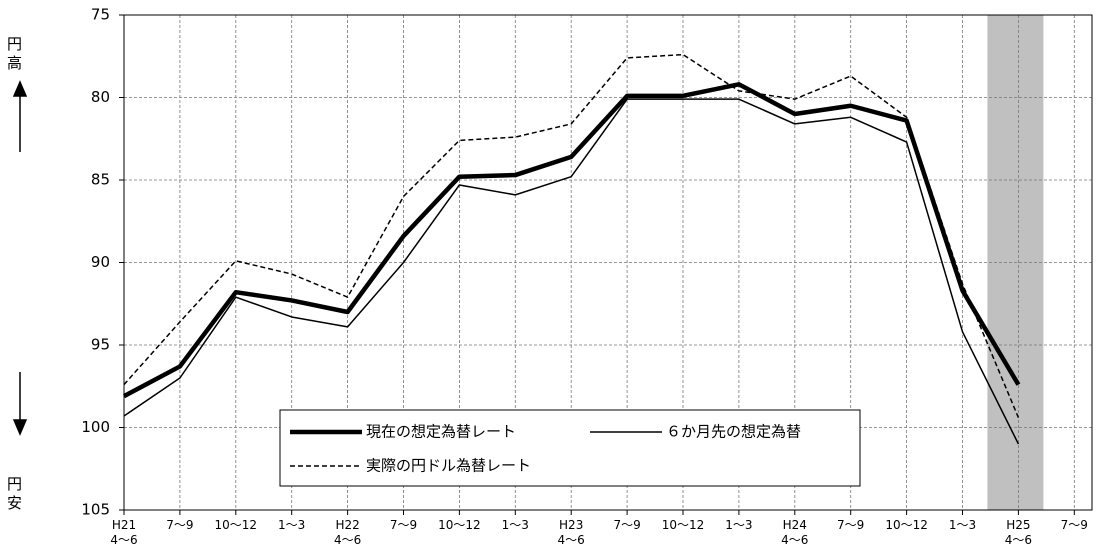  What do you see at coordinates (570, 448) in the screenshot?
I see `legend-box` at bounding box center [570, 448].